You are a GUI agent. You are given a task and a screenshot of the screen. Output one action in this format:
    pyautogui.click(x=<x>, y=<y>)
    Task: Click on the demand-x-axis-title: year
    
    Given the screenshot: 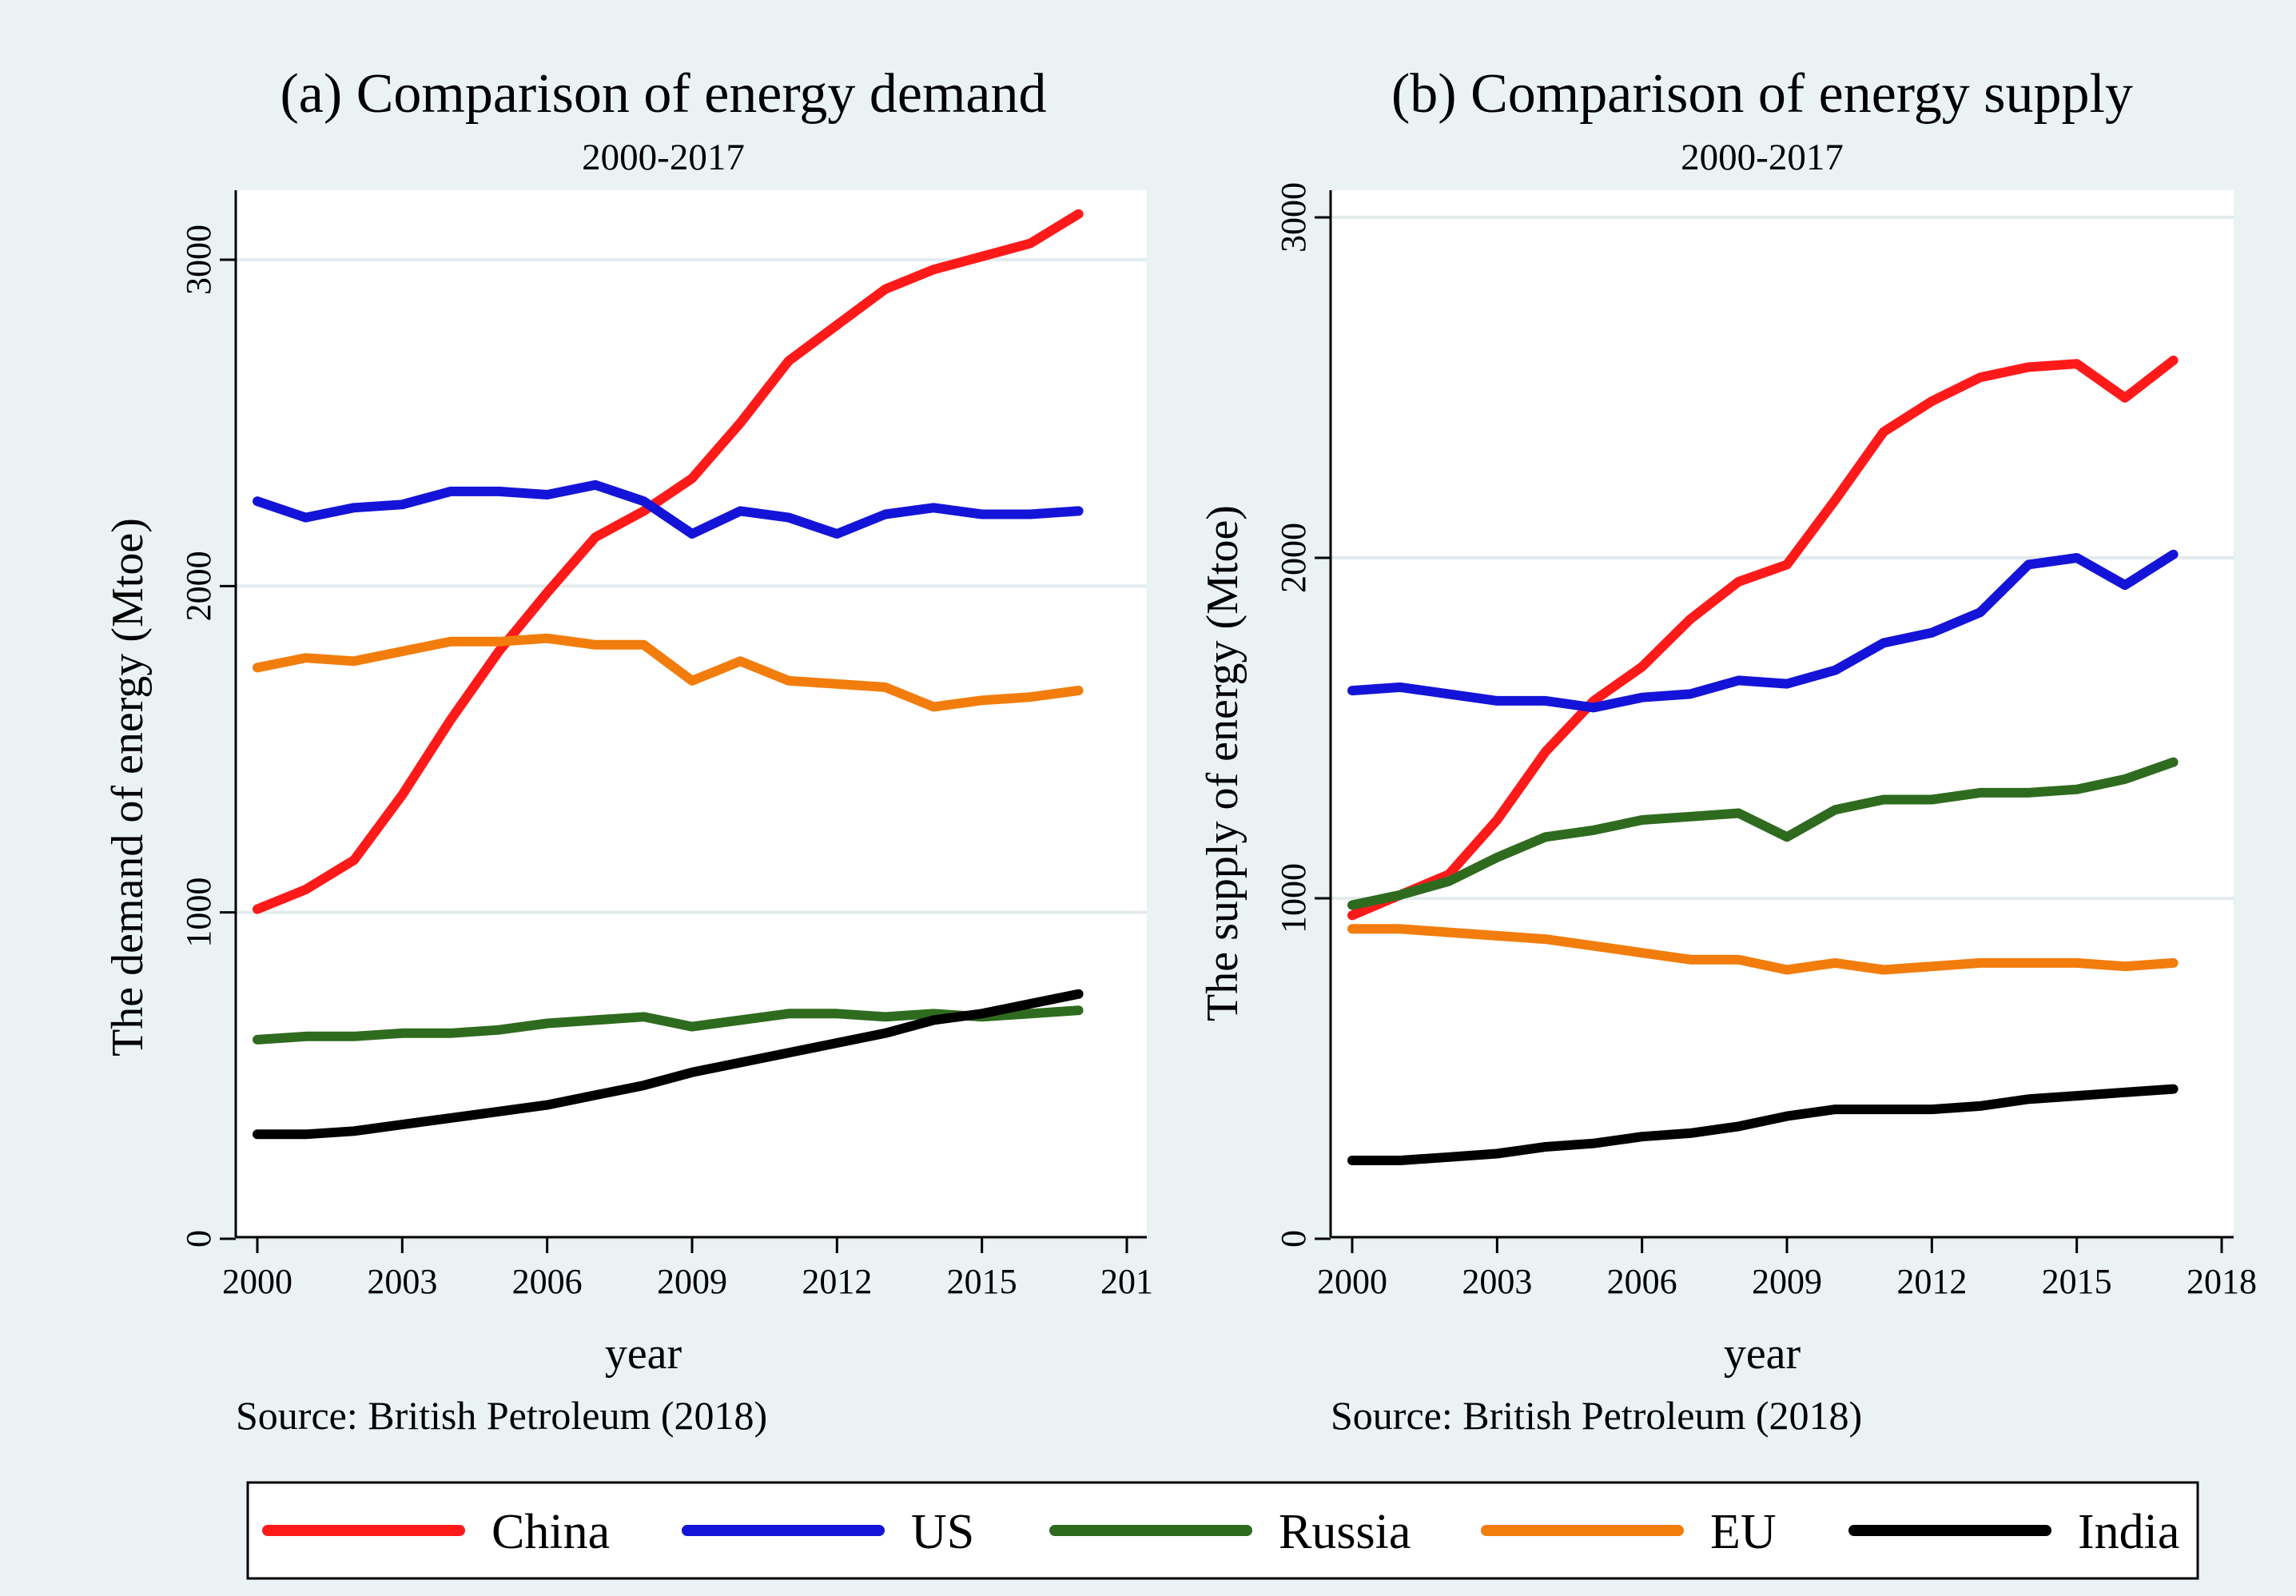 What is the action you would take?
    pyautogui.click(x=643, y=1354)
    